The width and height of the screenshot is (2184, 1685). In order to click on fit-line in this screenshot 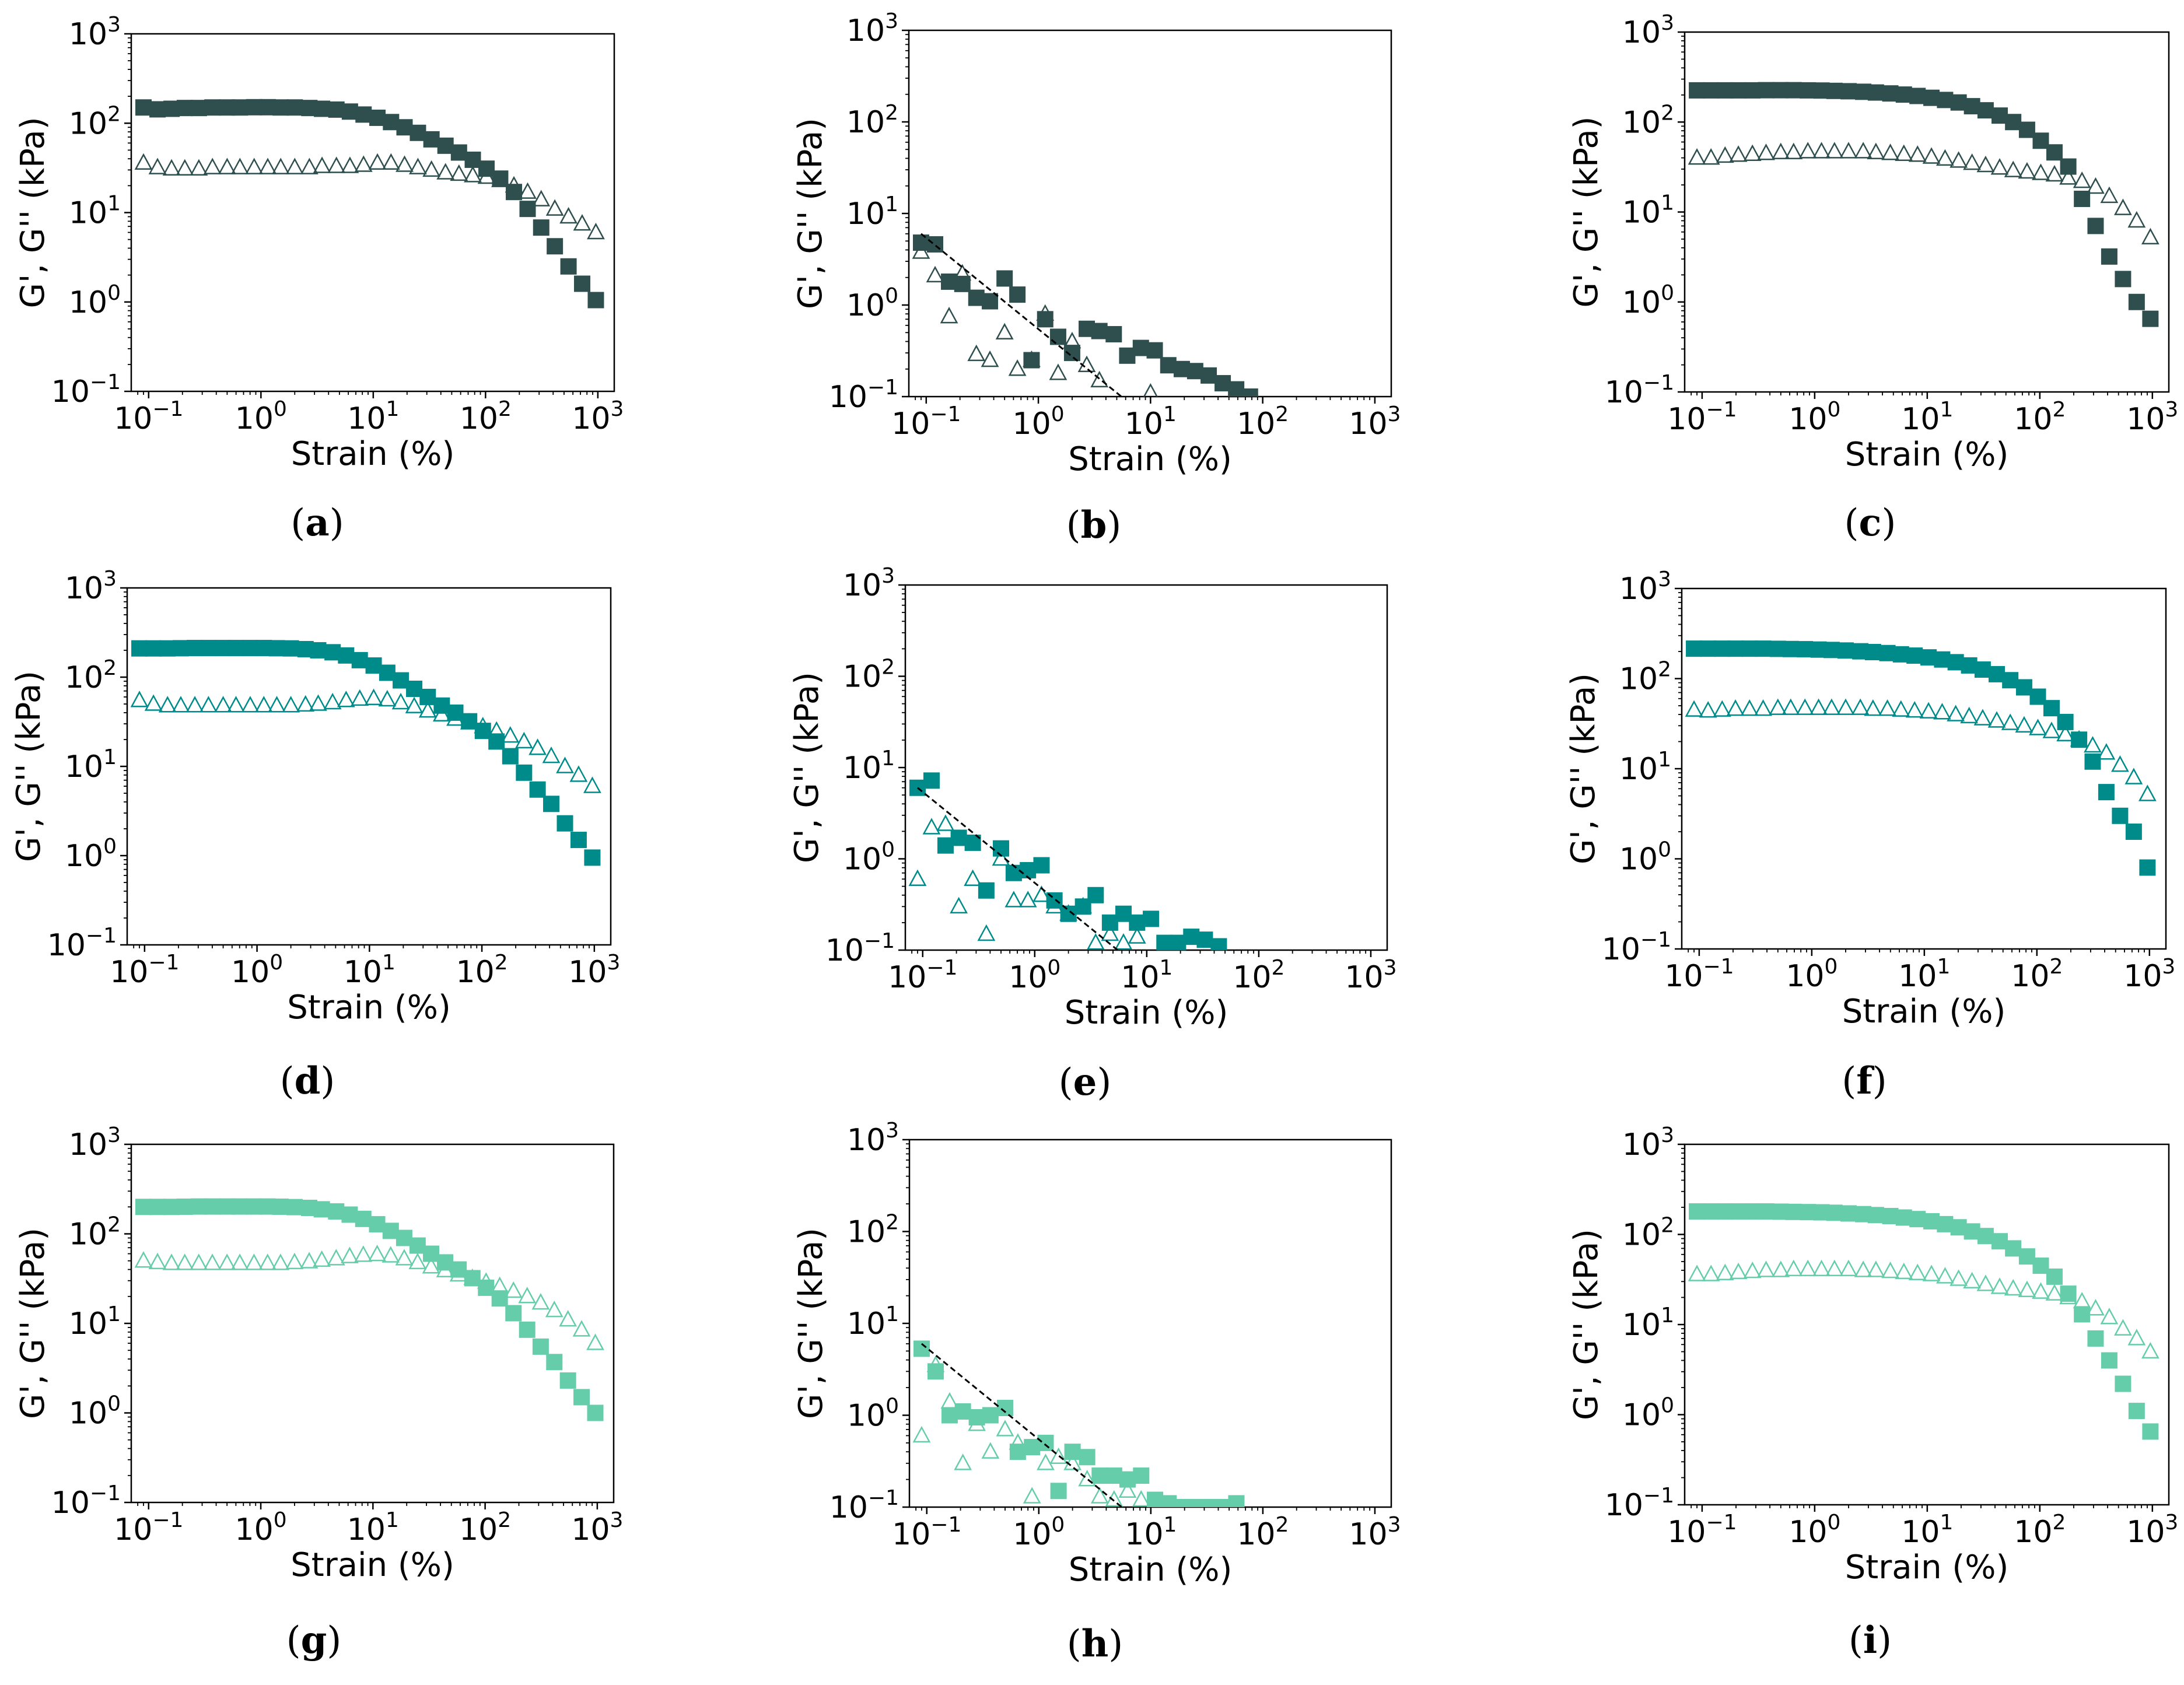, I will do `click(1017, 868)`.